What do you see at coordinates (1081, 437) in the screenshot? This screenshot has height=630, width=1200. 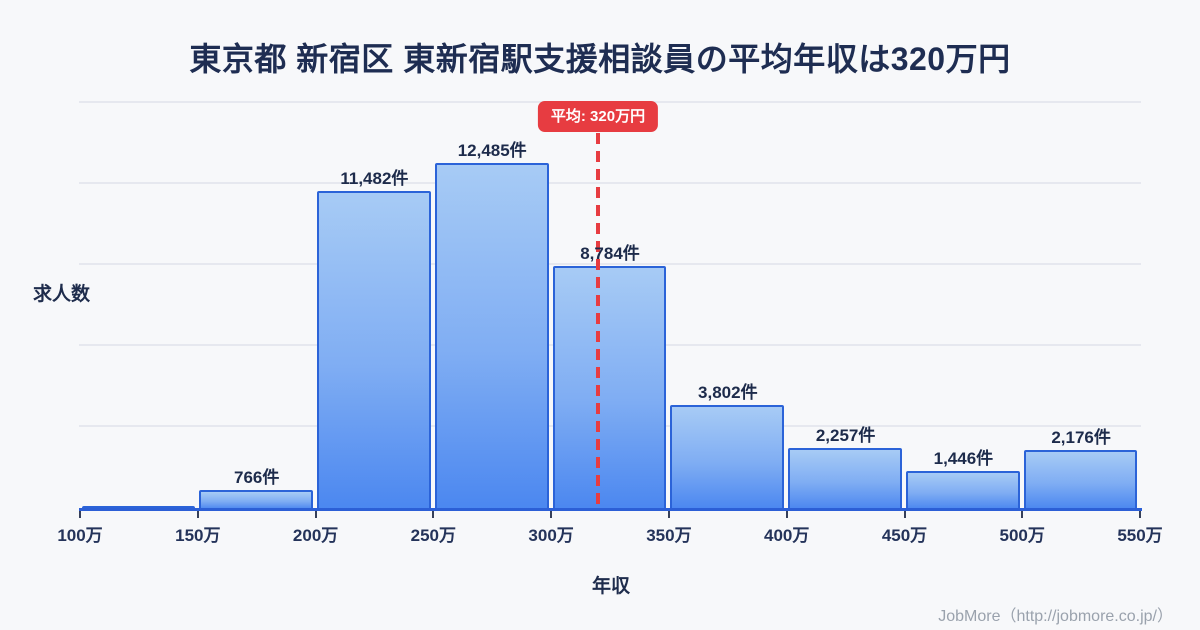 I see `bar-value-label: 2,176件` at bounding box center [1081, 437].